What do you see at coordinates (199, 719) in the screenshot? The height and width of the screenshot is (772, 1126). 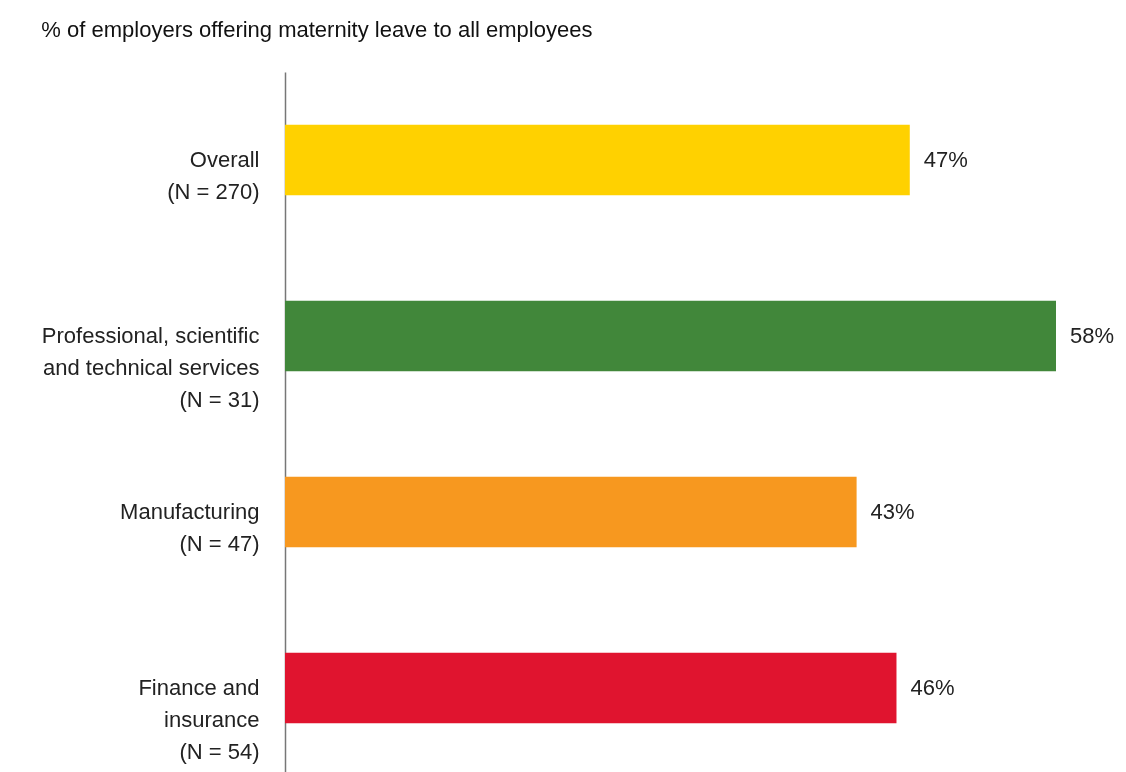 I see `y-tick-label: Finance and insurance (N = 54)` at bounding box center [199, 719].